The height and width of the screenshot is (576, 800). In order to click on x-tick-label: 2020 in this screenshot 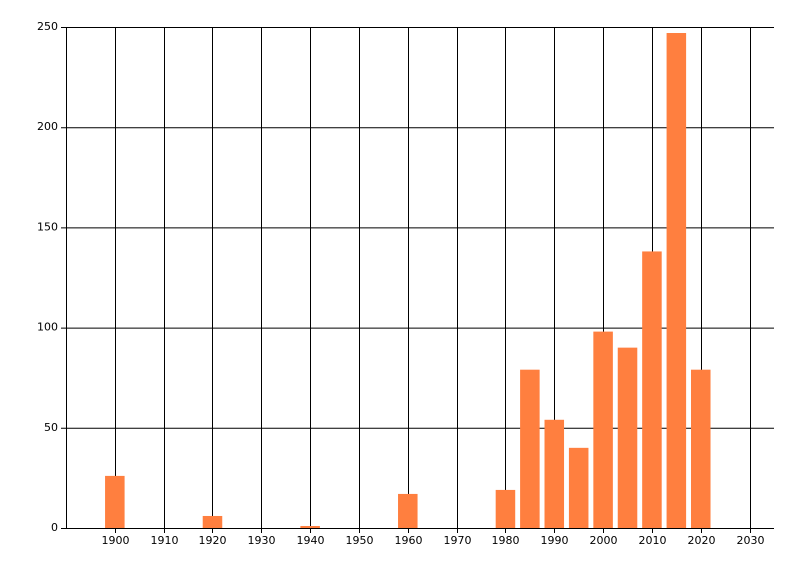, I will do `click(702, 540)`.